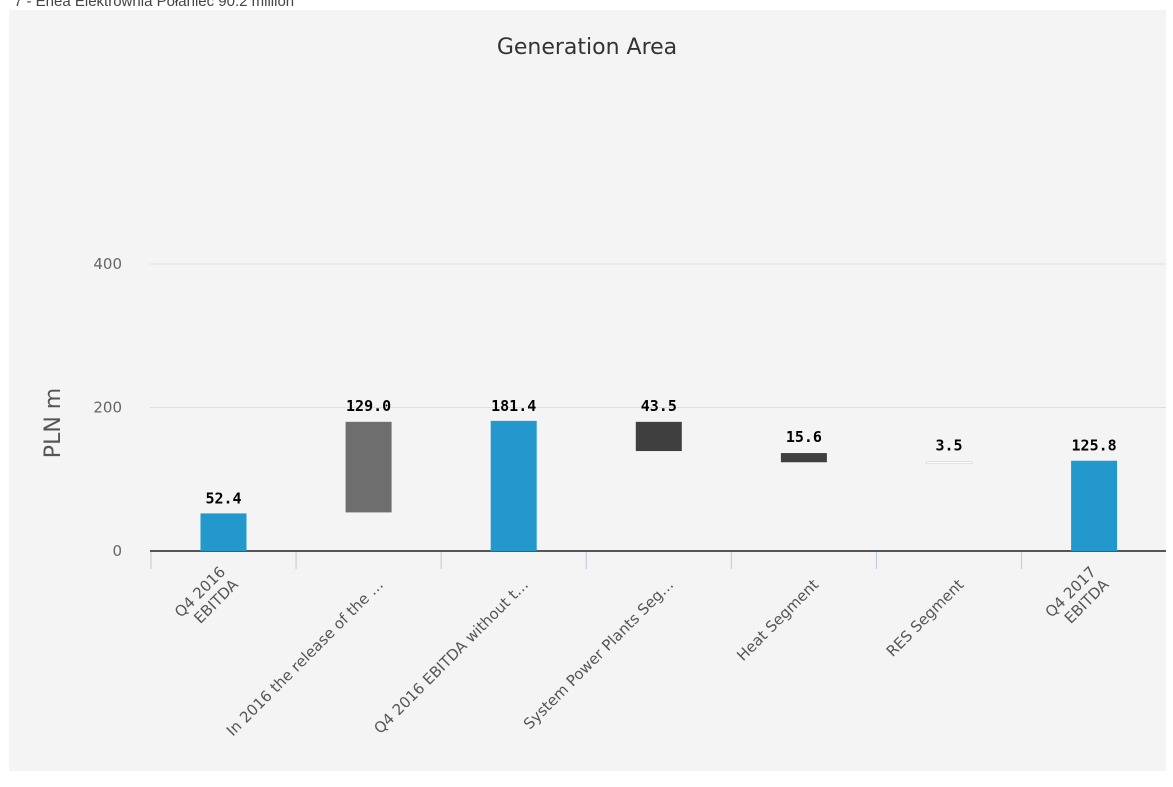 The height and width of the screenshot is (787, 1173). Describe the element at coordinates (223, 498) in the screenshot. I see `data-label-1: 52.4` at that location.